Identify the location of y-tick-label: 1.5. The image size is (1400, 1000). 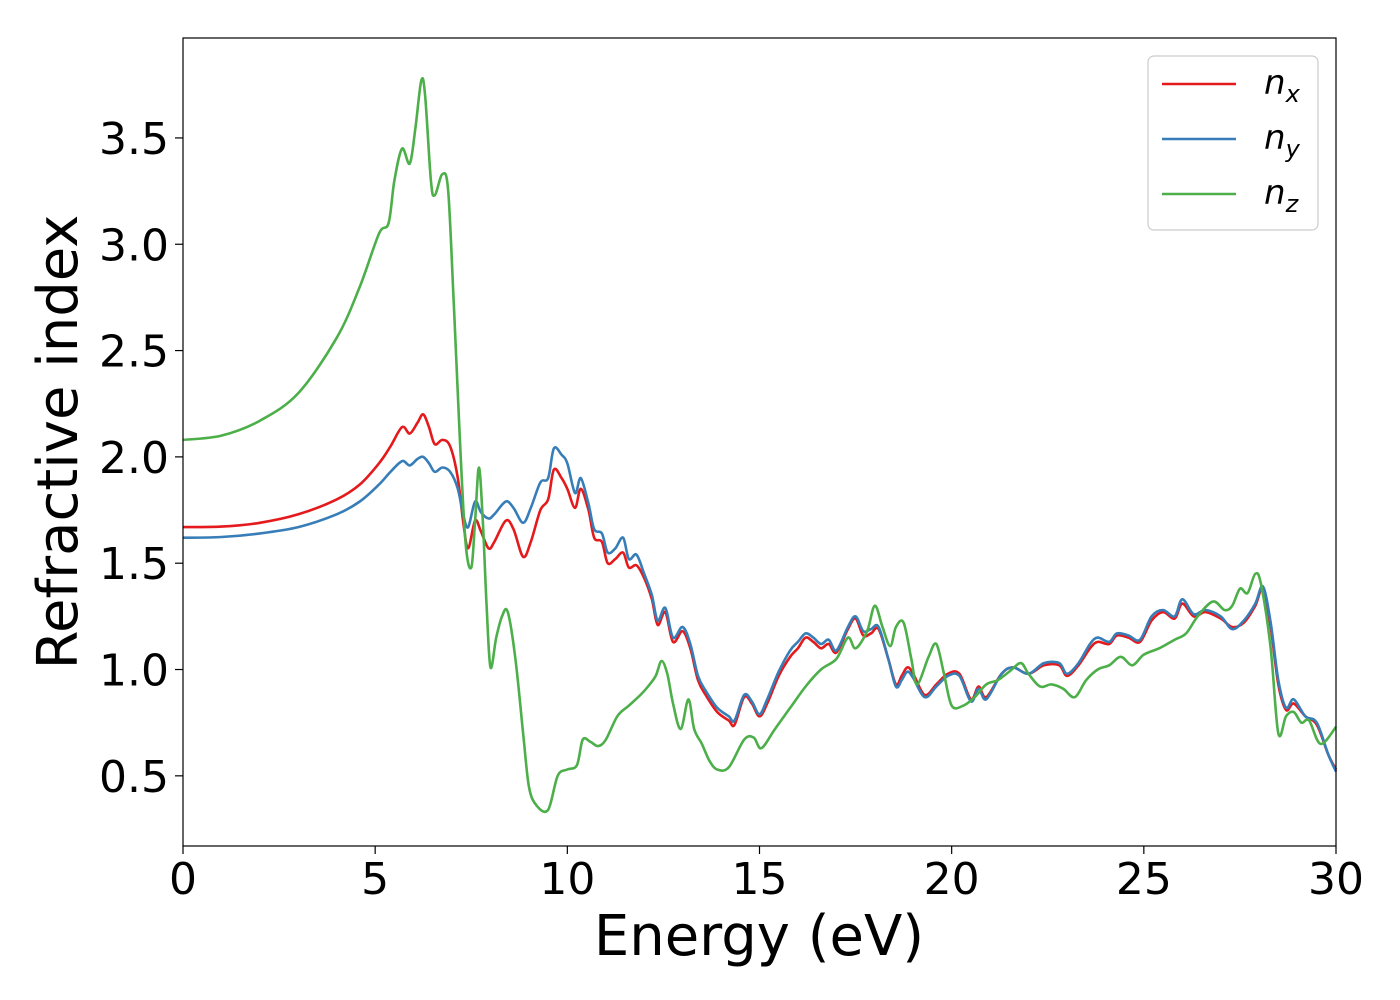
(134, 564).